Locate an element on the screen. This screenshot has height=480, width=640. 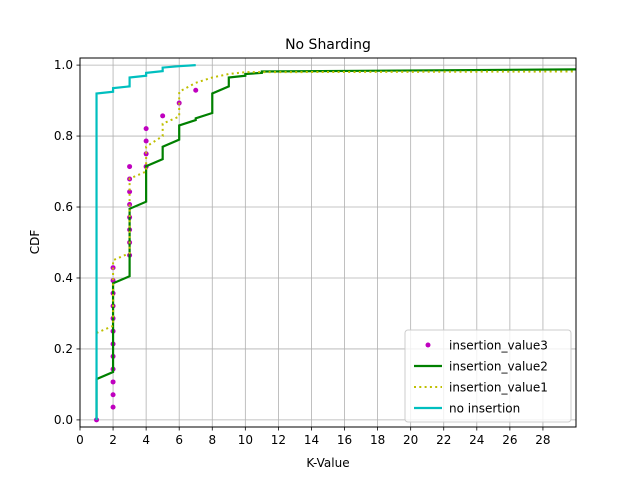
x-tick-label: 8 is located at coordinates (212, 440).